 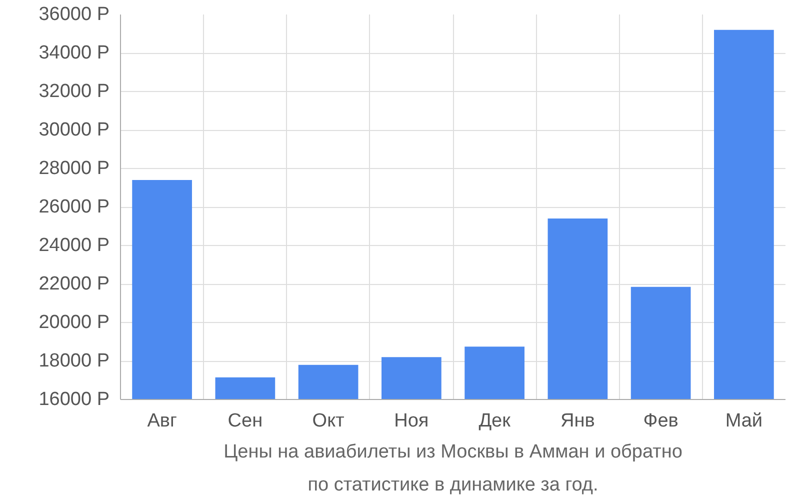 What do you see at coordinates (744, 421) in the screenshot?
I see `x-tick-label: Май` at bounding box center [744, 421].